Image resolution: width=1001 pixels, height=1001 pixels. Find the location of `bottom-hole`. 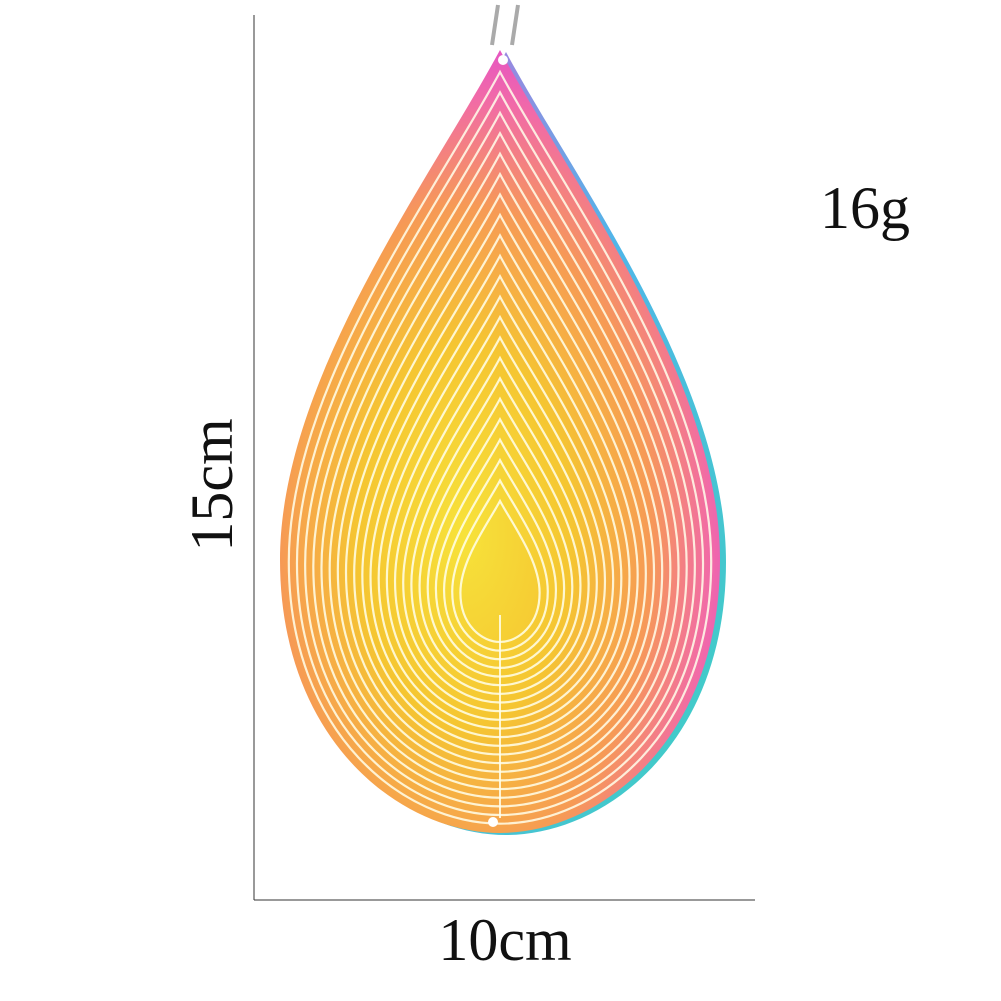

bottom-hole is located at coordinates (493, 822).